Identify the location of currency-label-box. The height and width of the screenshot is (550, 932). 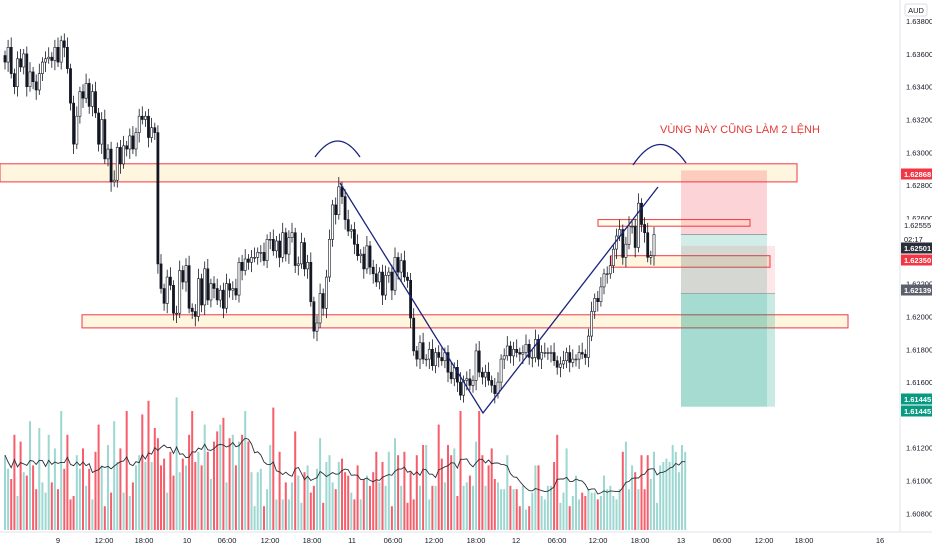
(916, 10).